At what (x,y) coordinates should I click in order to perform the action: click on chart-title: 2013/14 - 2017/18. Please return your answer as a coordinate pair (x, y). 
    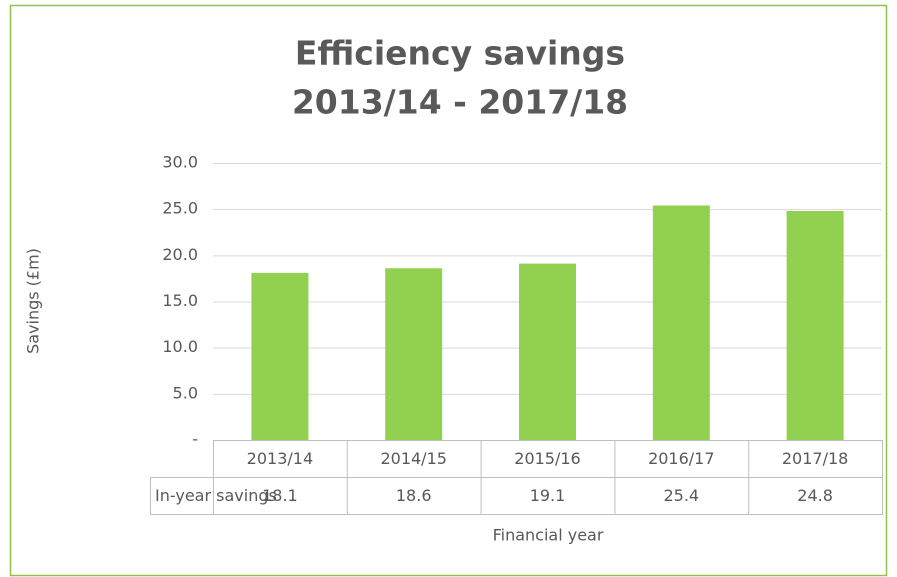
    Looking at the image, I should click on (460, 102).